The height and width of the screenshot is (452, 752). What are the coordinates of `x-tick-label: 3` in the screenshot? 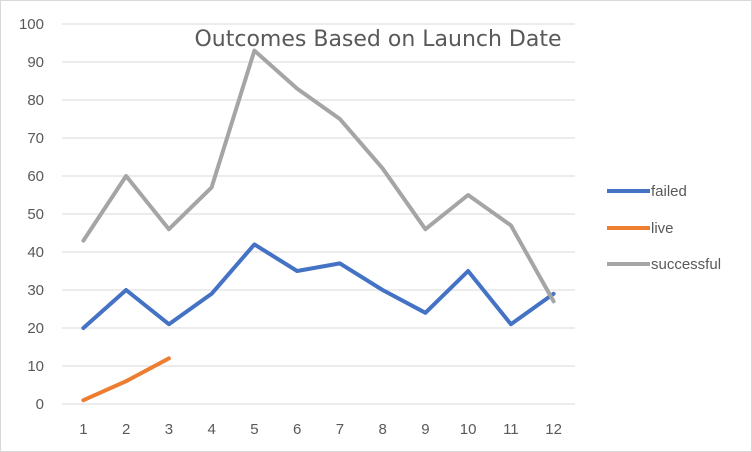 It's located at (169, 429).